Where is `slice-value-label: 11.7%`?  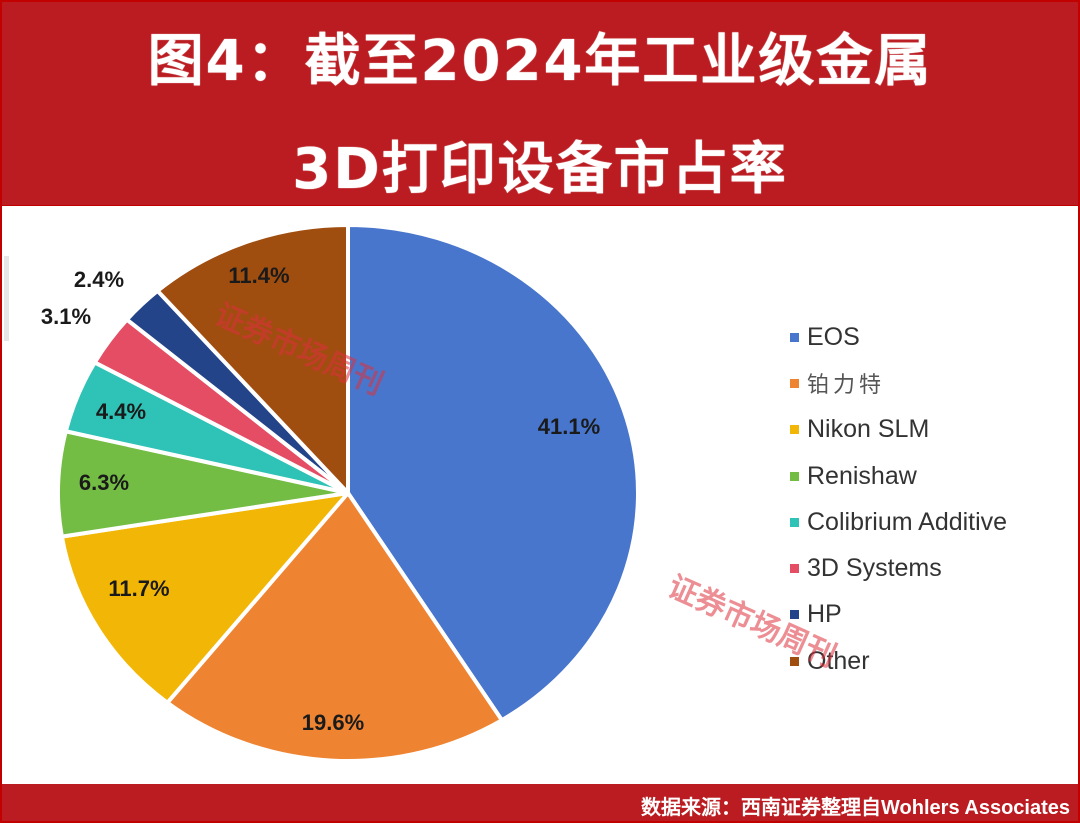 slice-value-label: 11.7% is located at coordinates (138, 588).